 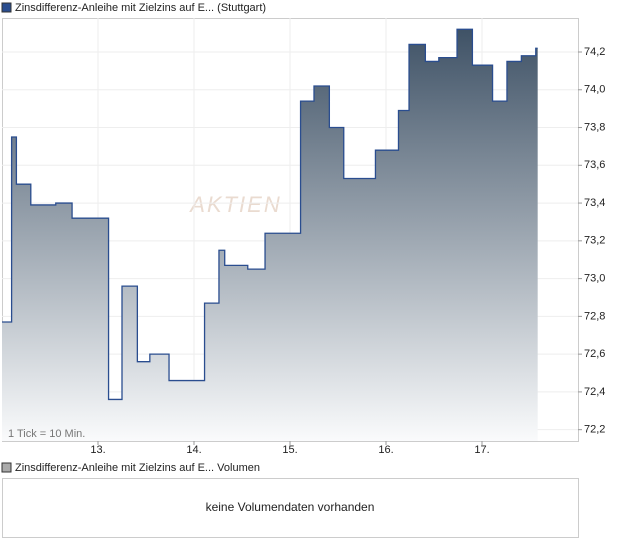 What do you see at coordinates (594, 430) in the screenshot?
I see `y-tick-label: 72,2` at bounding box center [594, 430].